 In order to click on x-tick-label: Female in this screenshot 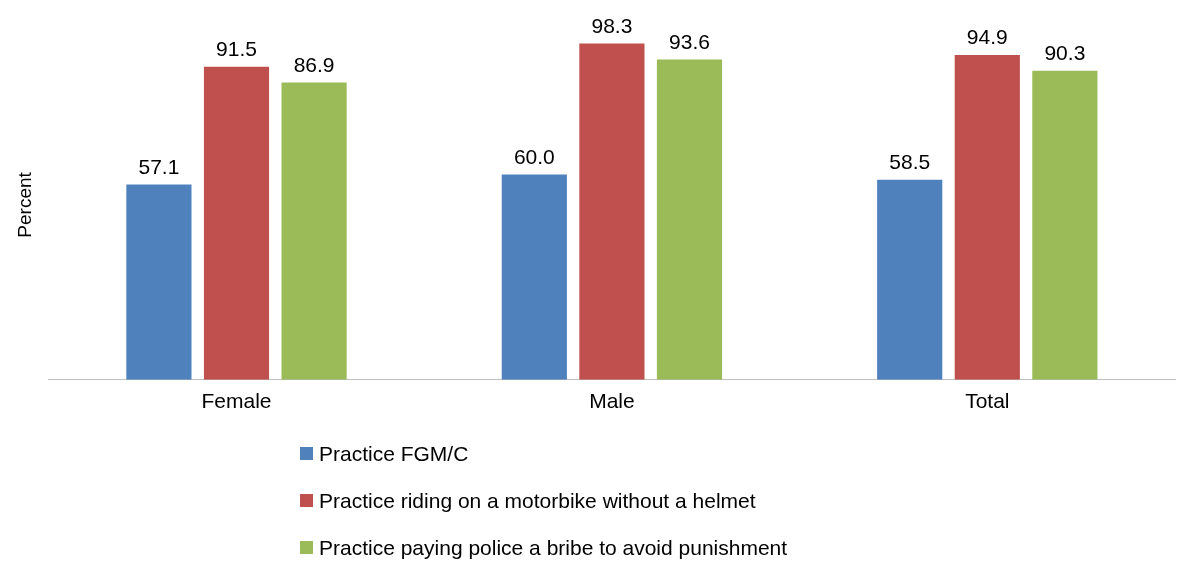, I will do `click(236, 401)`.